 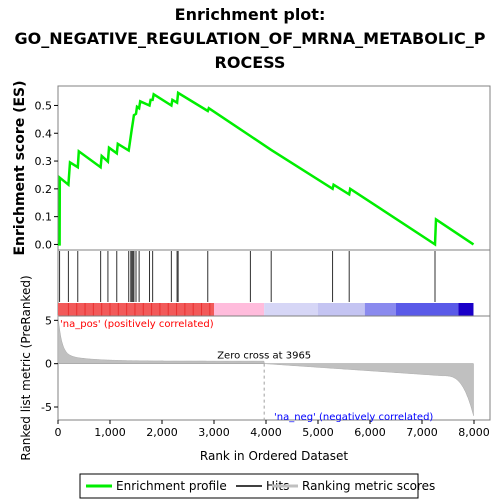 What do you see at coordinates (370, 432) in the screenshot?
I see `x-tick-label: 6,000` at bounding box center [370, 432].